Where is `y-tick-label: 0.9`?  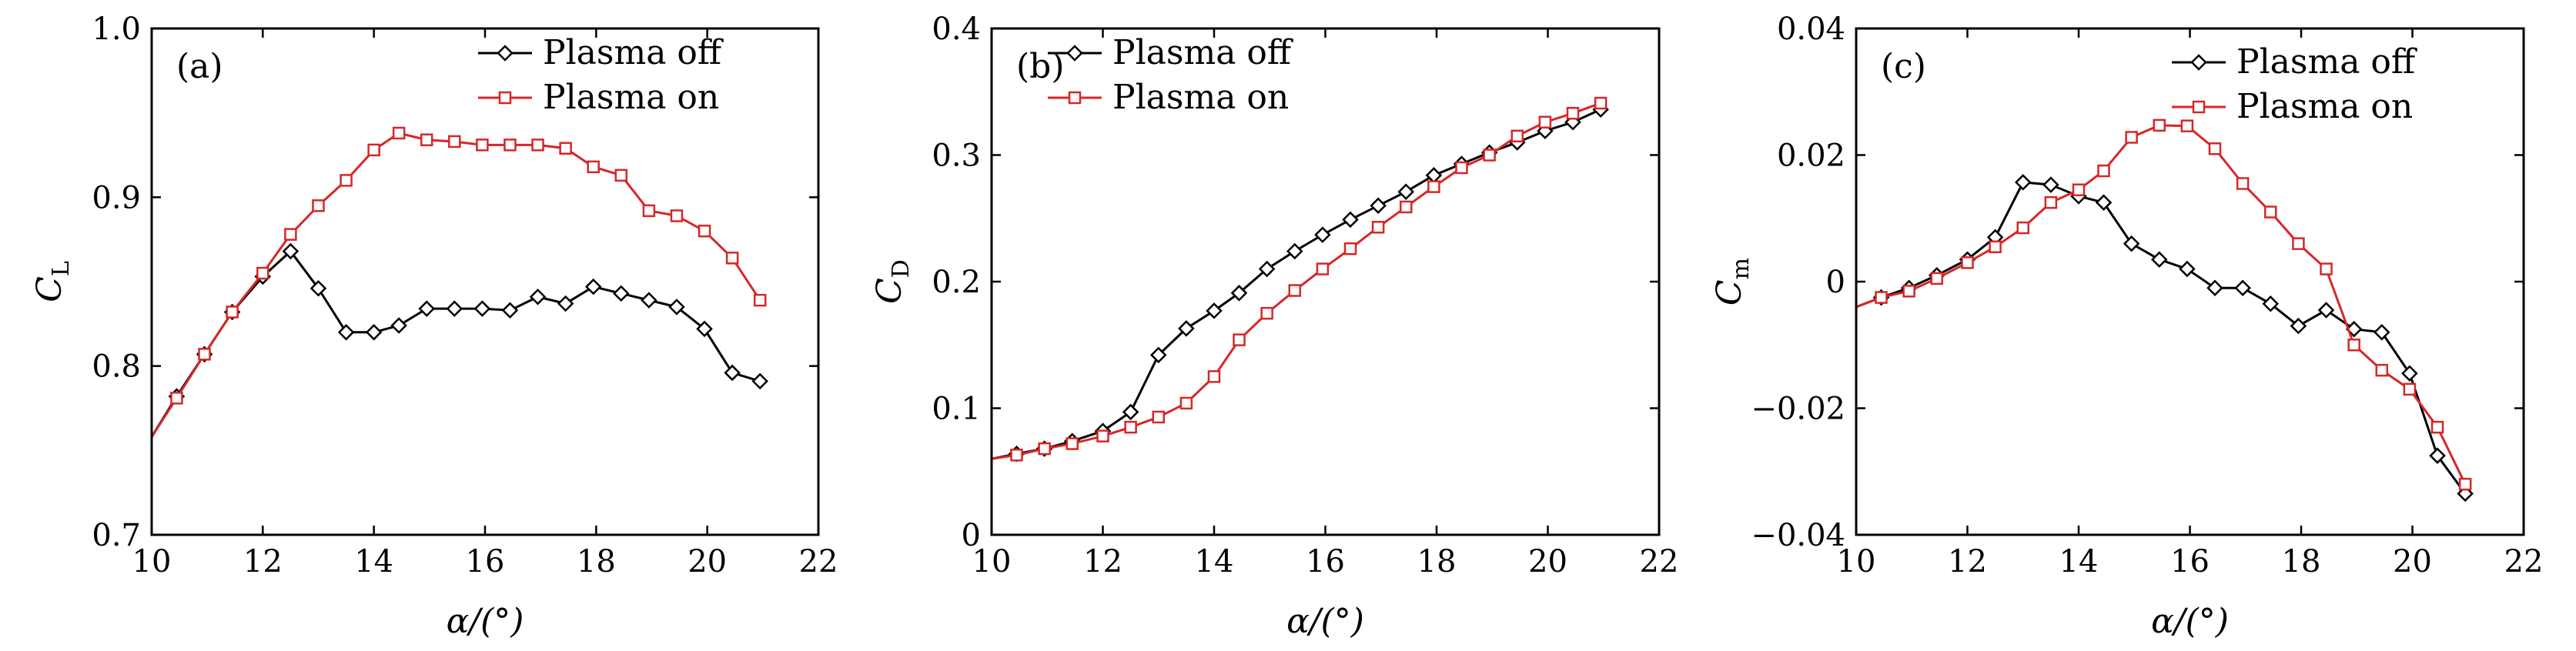
y-tick-label: 0.9 is located at coordinates (117, 197).